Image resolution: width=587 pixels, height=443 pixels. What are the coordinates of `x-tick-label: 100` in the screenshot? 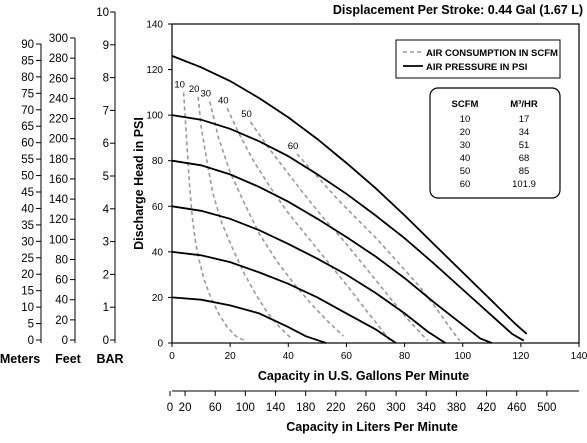 It's located at (462, 356).